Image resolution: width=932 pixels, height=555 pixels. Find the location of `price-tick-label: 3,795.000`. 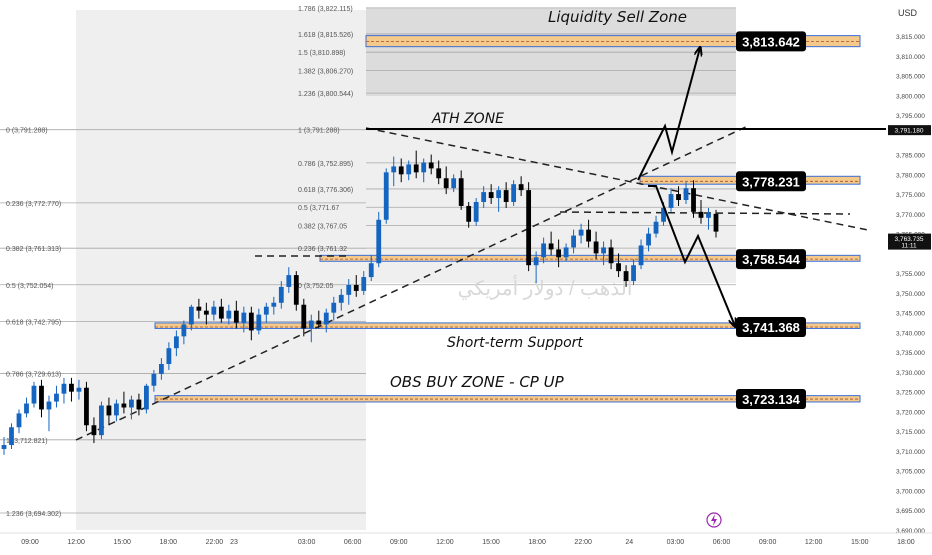

price-tick-label: 3,795.000 is located at coordinates (910, 116).